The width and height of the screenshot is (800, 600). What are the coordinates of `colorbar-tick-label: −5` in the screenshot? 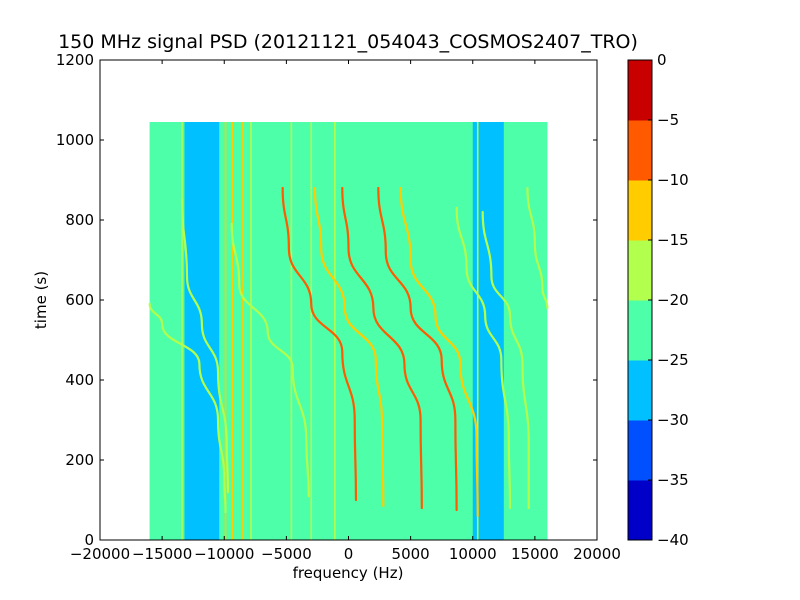 It's located at (668, 120).